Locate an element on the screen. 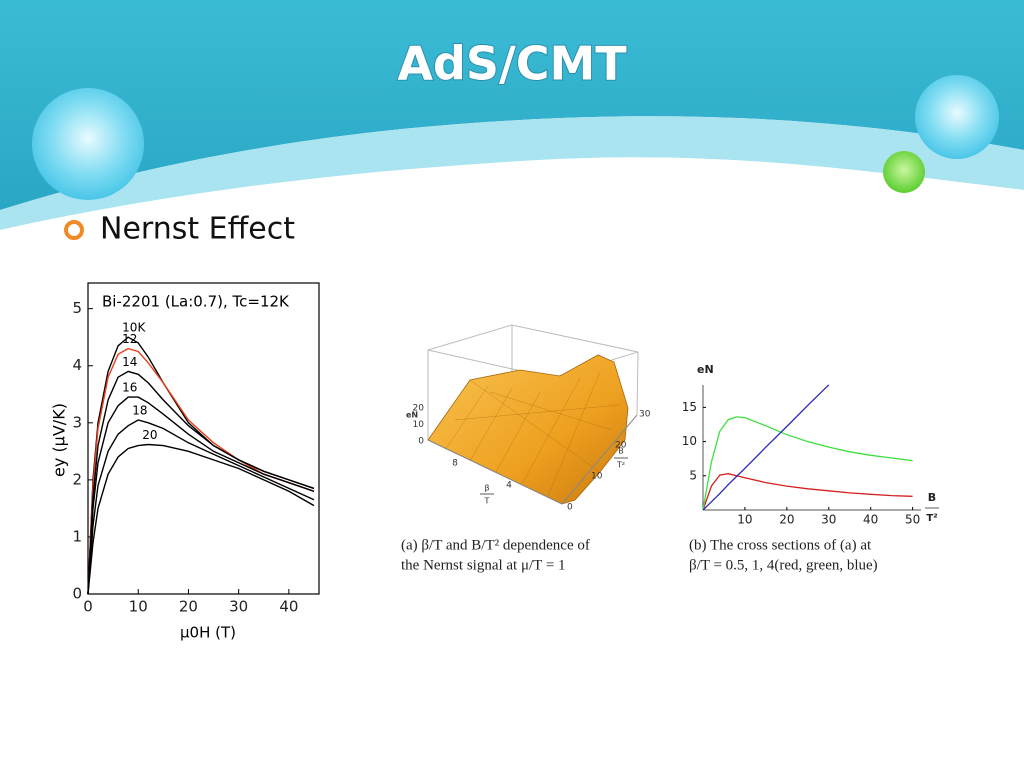 The height and width of the screenshot is (768, 1024). x-tick-label: 8 is located at coordinates (455, 464).